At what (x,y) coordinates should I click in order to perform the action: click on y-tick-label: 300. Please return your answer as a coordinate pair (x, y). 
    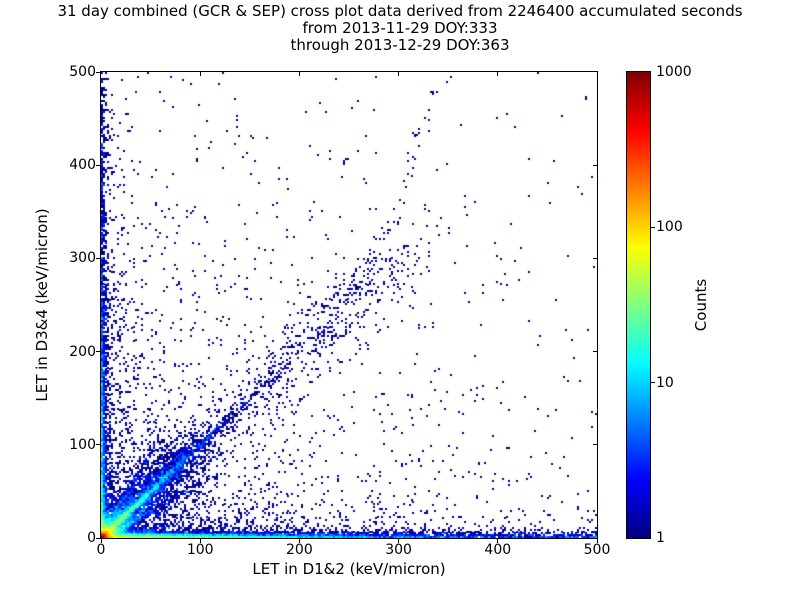
    Looking at the image, I should click on (82, 258).